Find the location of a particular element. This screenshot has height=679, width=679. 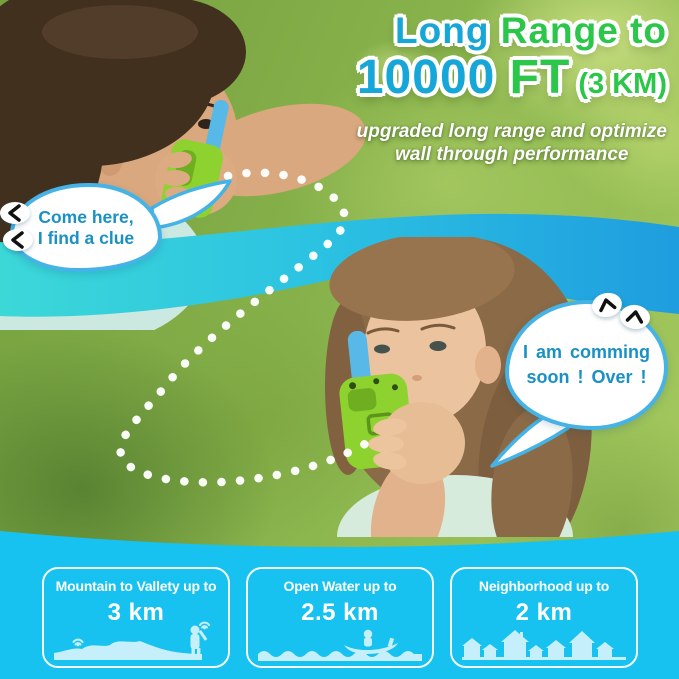

bubble-right-line1: I am comming is located at coordinates (586, 352).